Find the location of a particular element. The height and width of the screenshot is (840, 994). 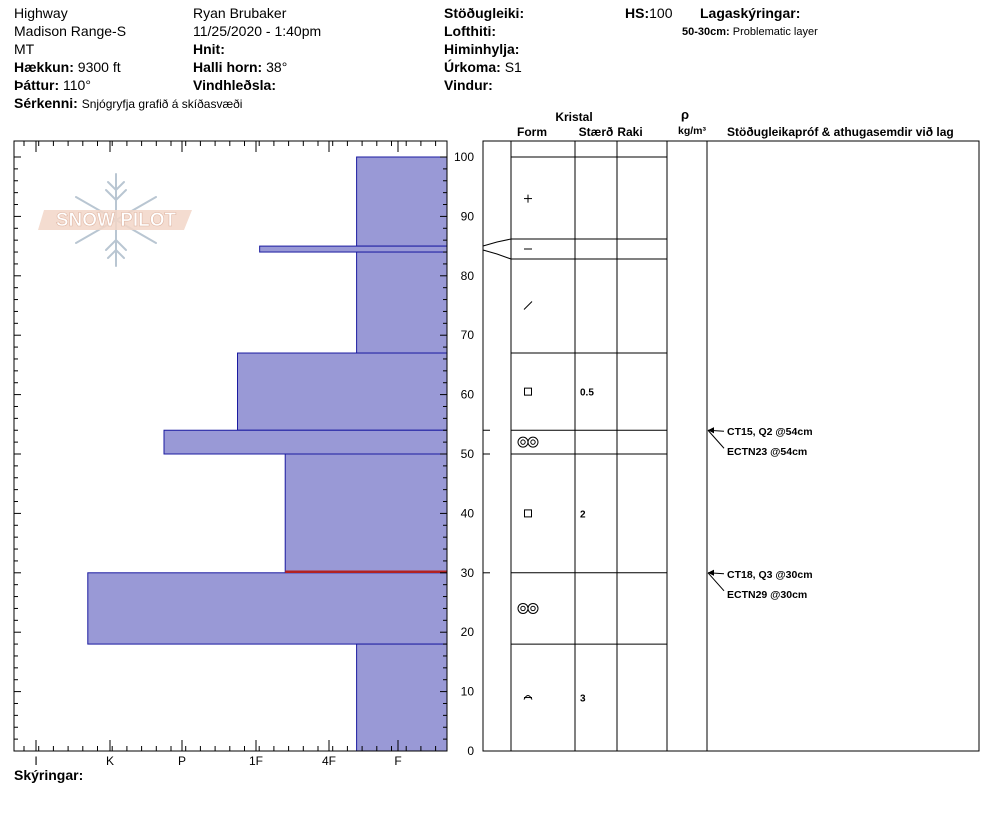

wind-loading-row: Vindhleðsla: is located at coordinates (234, 85).